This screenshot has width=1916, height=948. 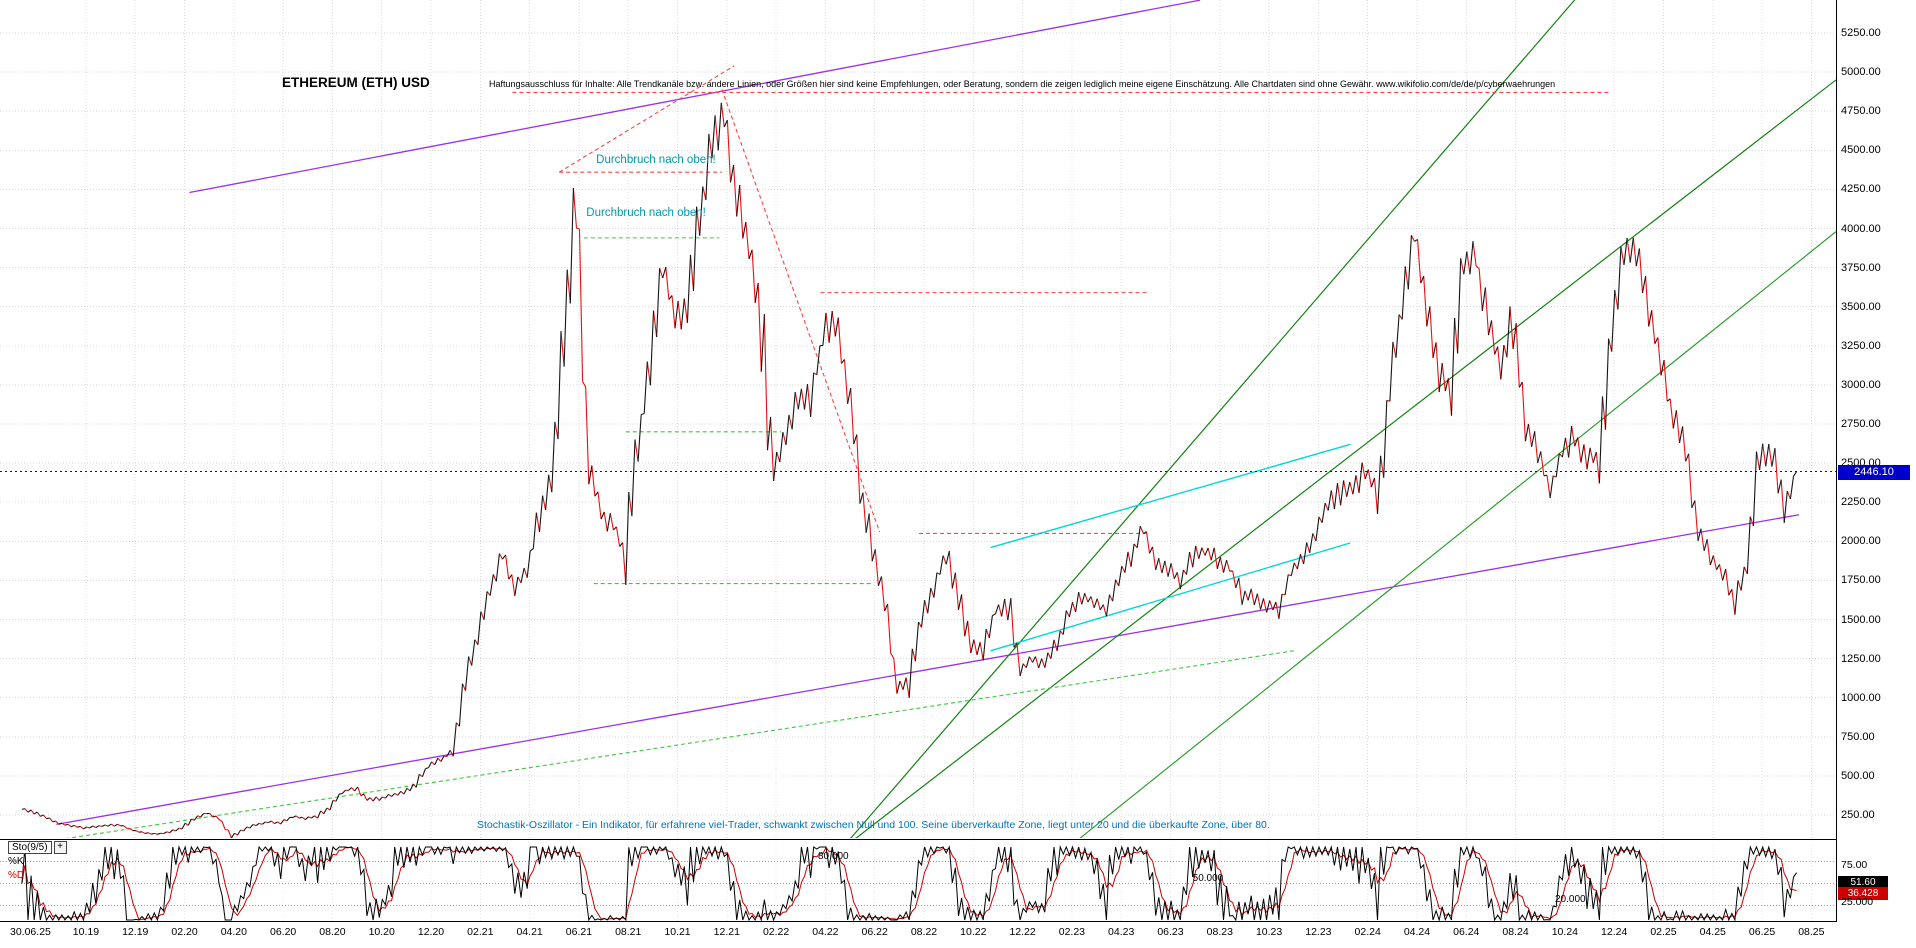 I want to click on price-tick-label: 4500.00, so click(x=1861, y=150).